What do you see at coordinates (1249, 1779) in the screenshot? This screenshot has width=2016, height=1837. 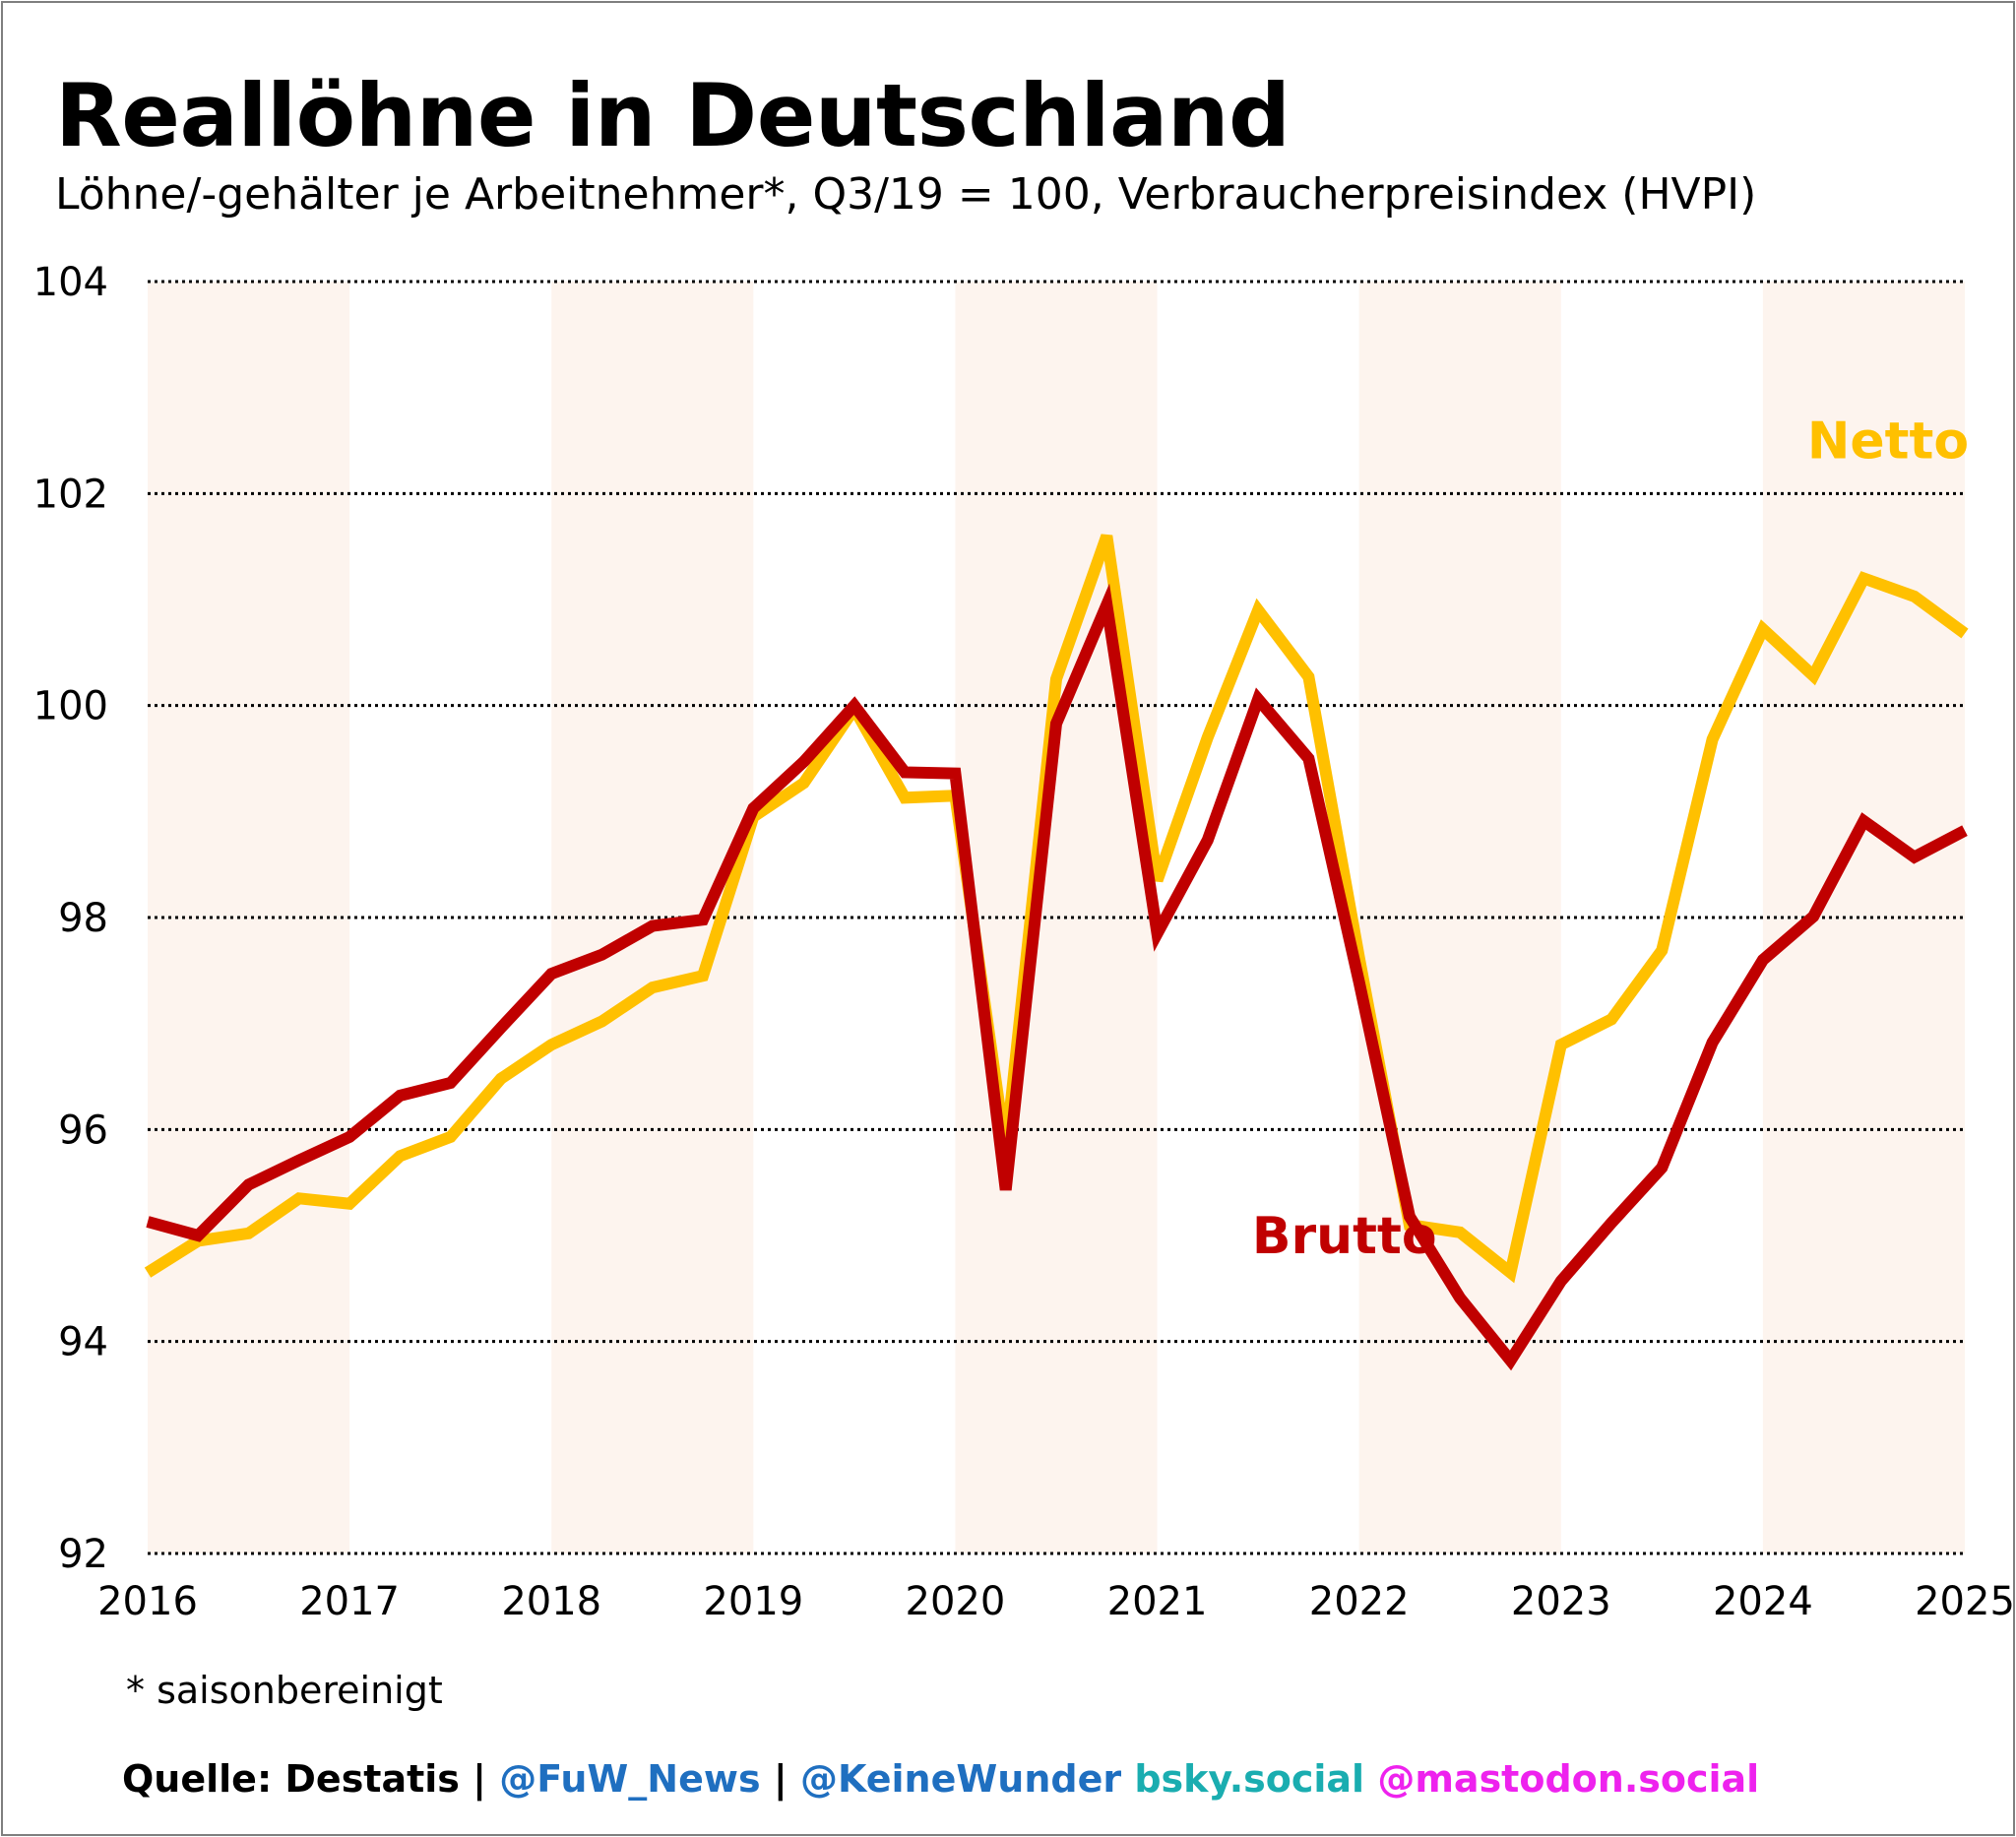 I see `bsky-handle: bsky.social` at bounding box center [1249, 1779].